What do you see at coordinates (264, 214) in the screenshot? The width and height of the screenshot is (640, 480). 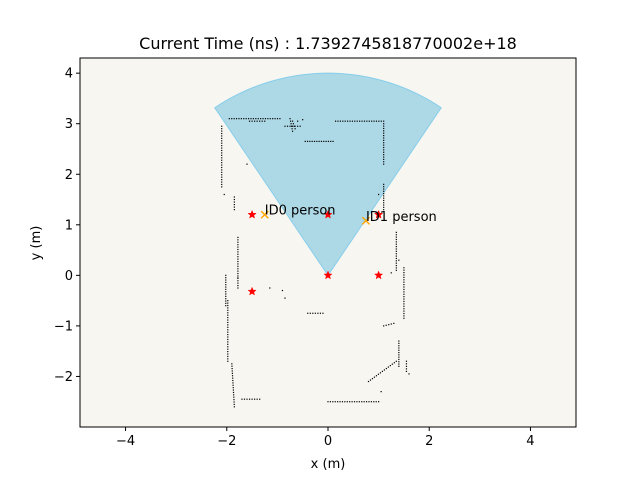 I see `orange-x-marker` at bounding box center [264, 214].